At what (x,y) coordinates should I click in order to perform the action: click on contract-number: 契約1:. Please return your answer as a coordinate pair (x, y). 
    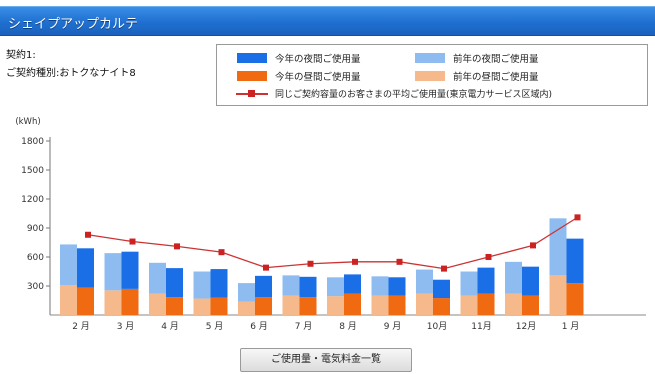
    Looking at the image, I should click on (21, 55).